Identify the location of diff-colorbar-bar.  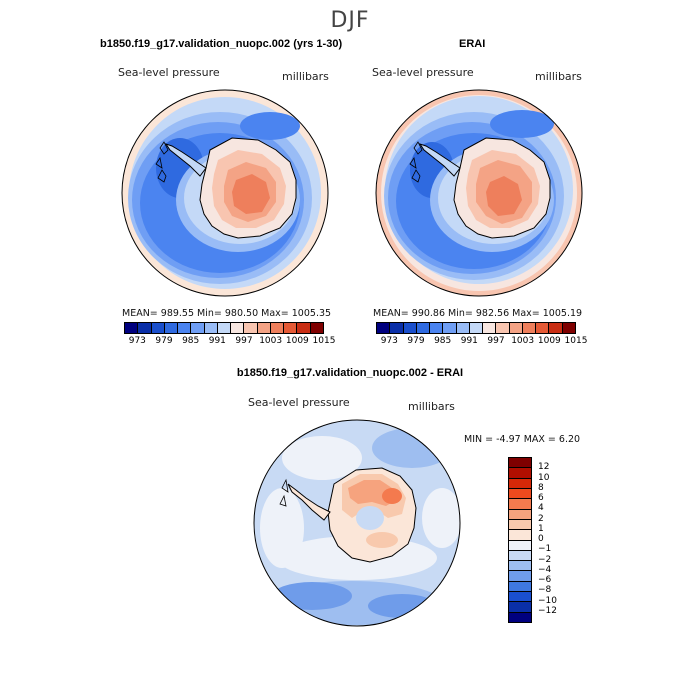
(520, 540).